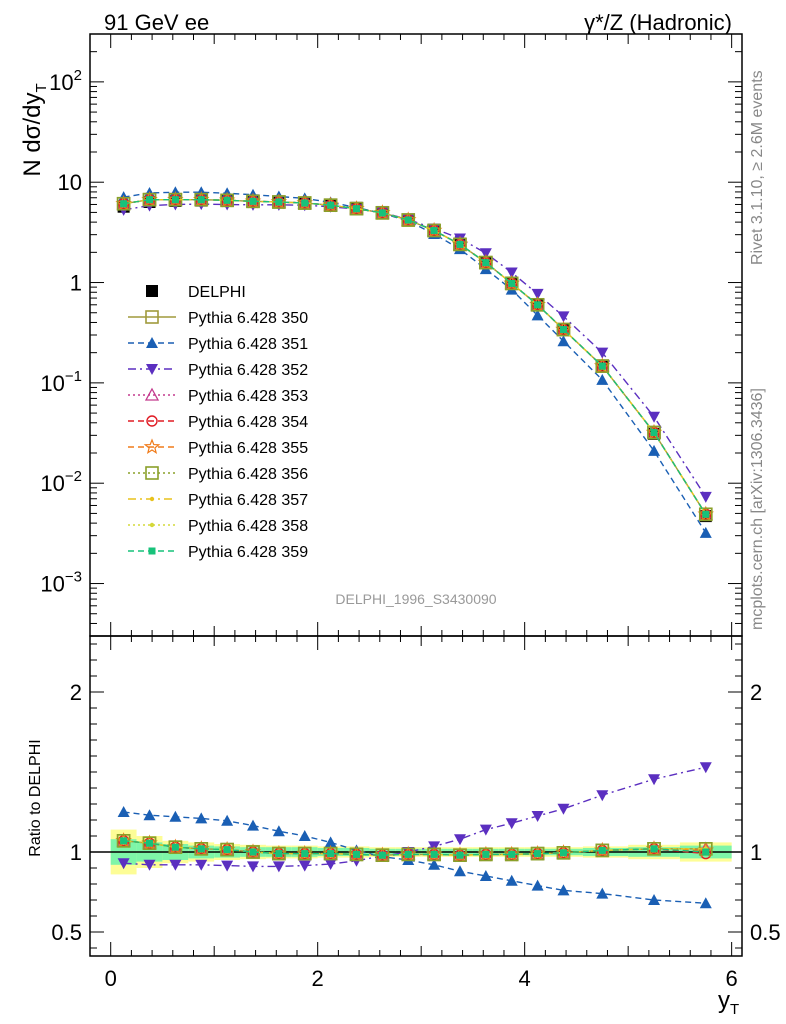 The image size is (786, 1024). I want to click on legend-label: Pythia 6.428 350, so click(248, 318).